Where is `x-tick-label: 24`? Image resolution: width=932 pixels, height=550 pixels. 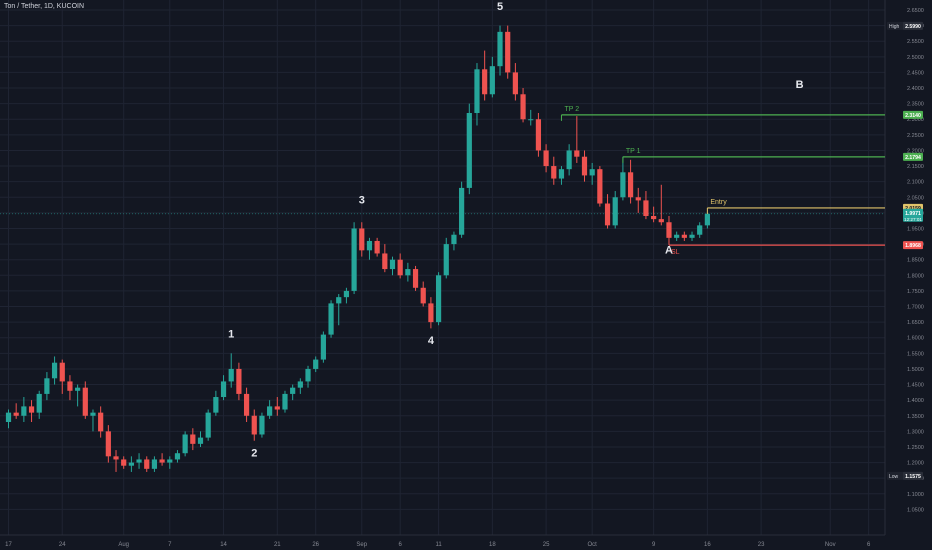
x-tick-label: 24 is located at coordinates (62, 545).